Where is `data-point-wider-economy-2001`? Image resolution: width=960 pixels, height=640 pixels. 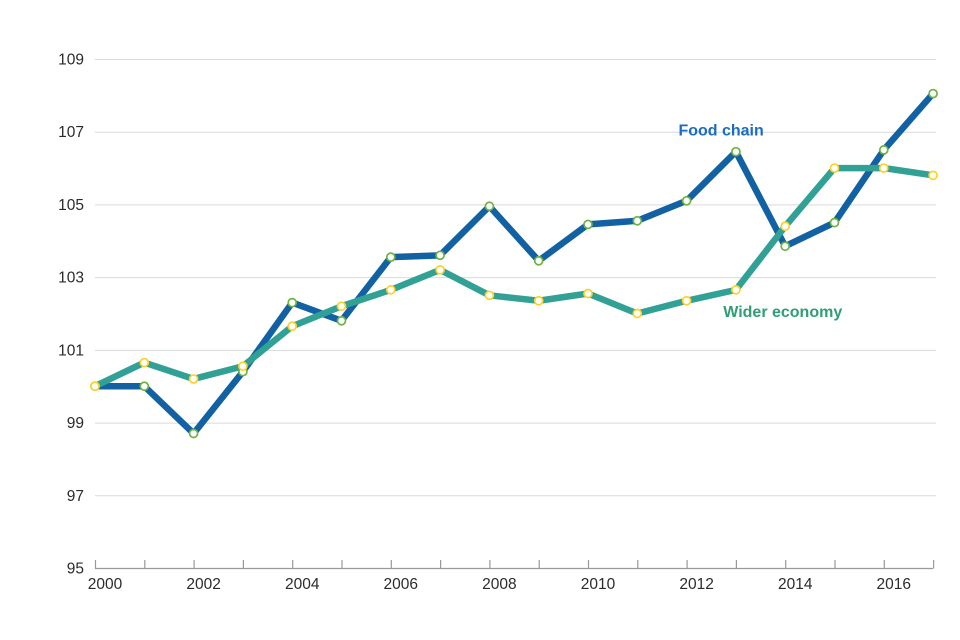
data-point-wider-economy-2001 is located at coordinates (144, 362).